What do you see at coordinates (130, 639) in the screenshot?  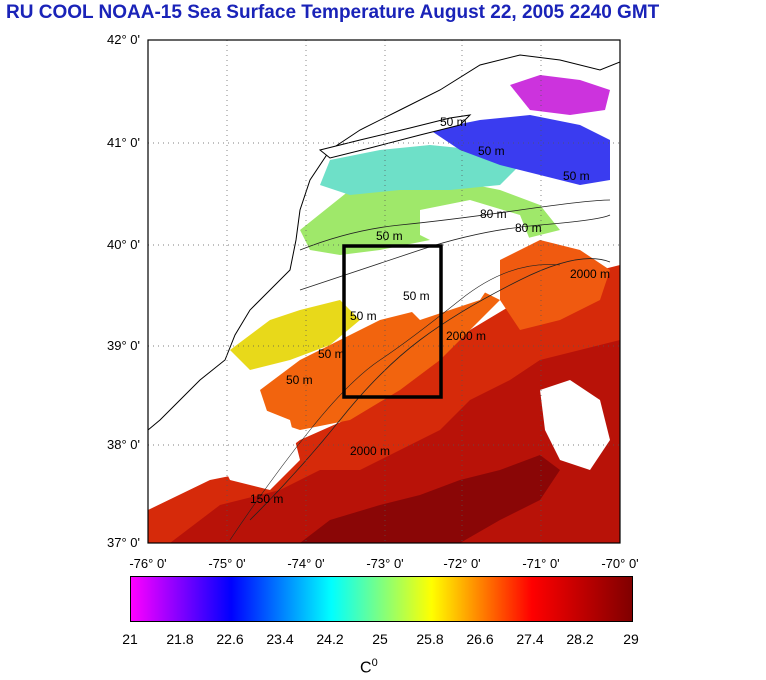 I see `colorbar-tick-label: 21` at bounding box center [130, 639].